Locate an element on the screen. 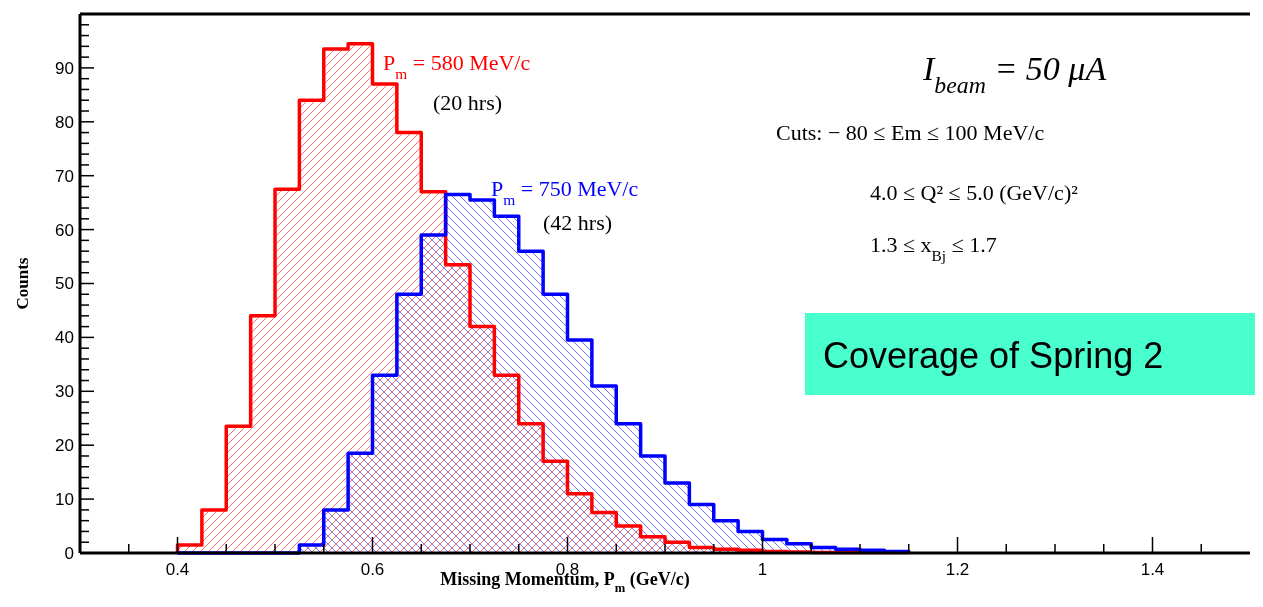 The image size is (1263, 607). annotation: I$_{beam}$ = 50 μA is located at coordinates (1014, 74).